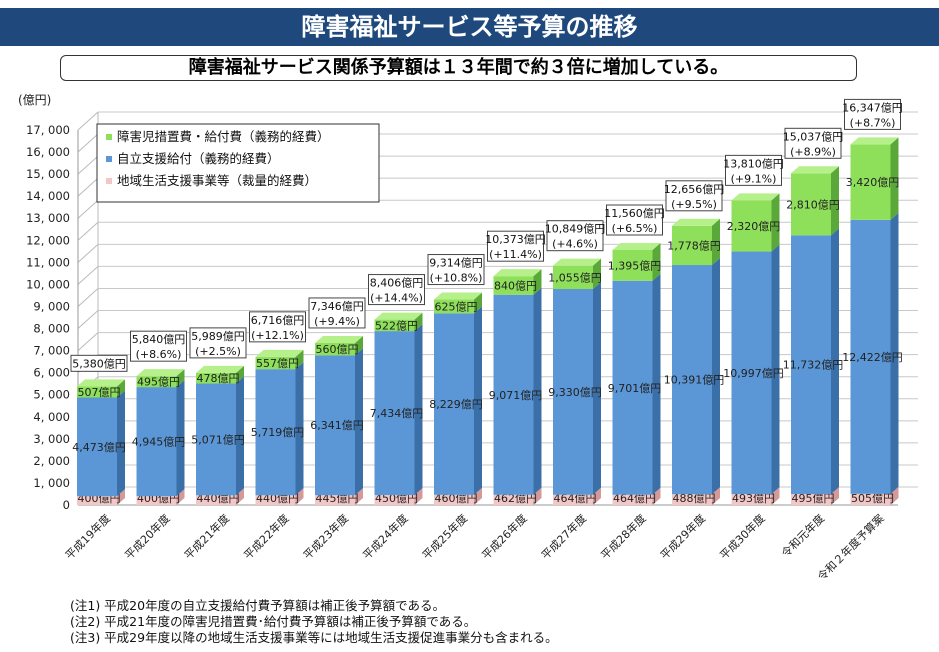 This screenshot has height=652, width=939. I want to click on y-tick-label: 7, 000, so click(51, 351).